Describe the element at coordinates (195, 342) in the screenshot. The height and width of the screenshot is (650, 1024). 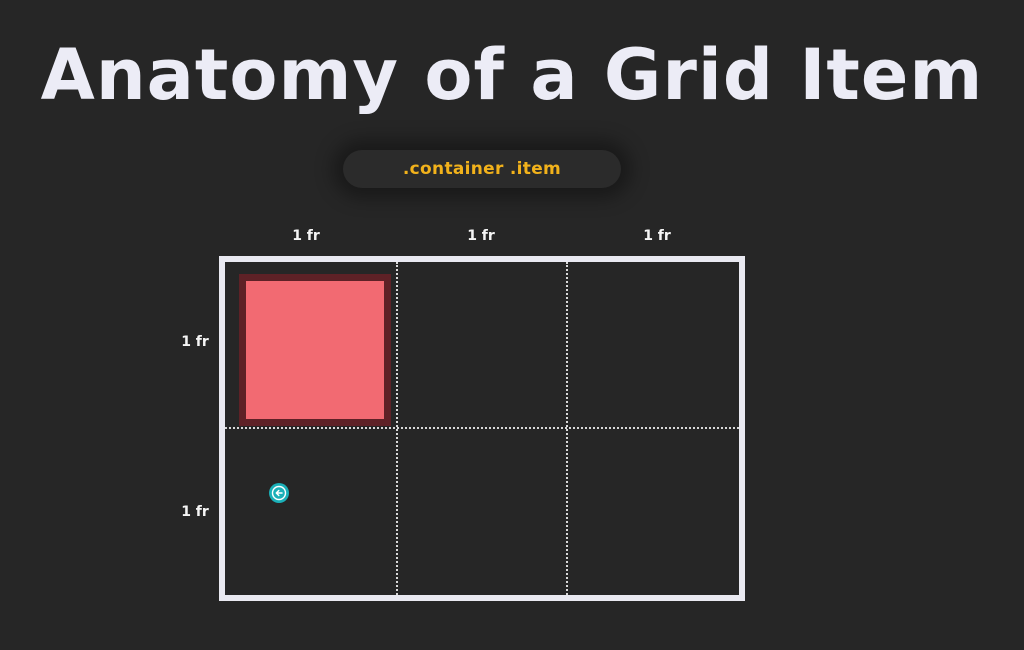
I see `row-label-1: 1 fr` at that location.